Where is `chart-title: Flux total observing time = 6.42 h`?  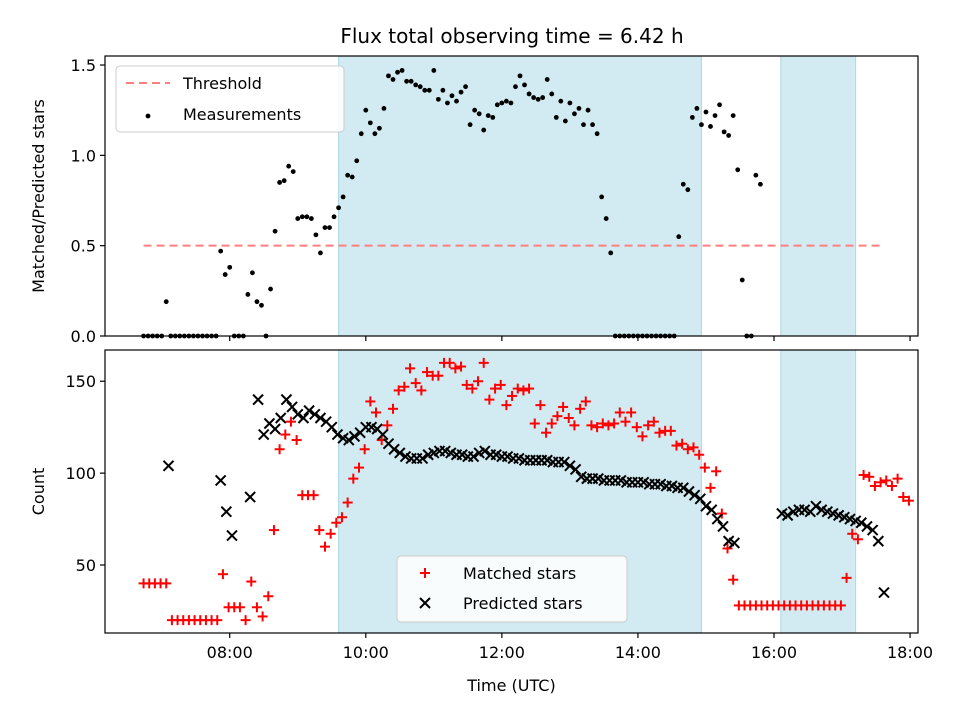 chart-title: Flux total observing time = 6.42 h is located at coordinates (511, 36).